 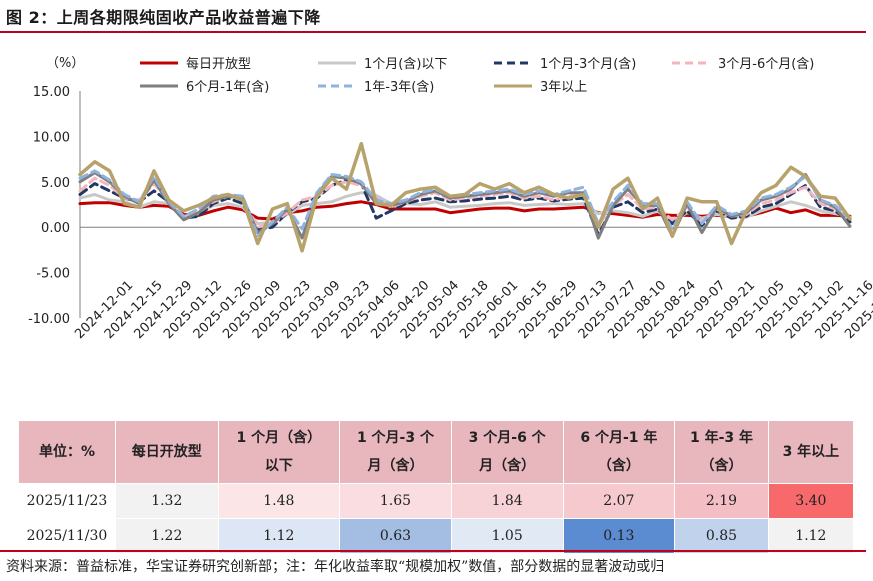 What do you see at coordinates (721, 438) in the screenshot?
I see `table-header-text: 1 年-3 年` at bounding box center [721, 438].